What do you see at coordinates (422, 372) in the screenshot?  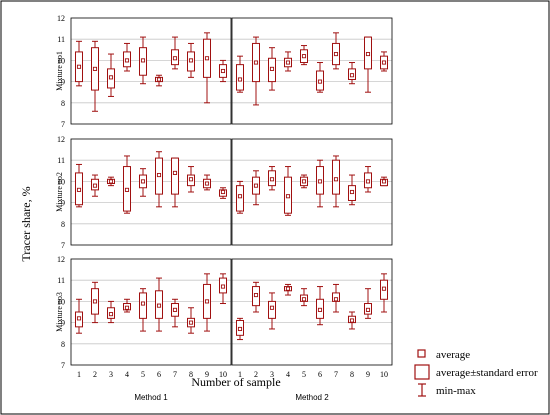 I see `legend-standard-error-symbol` at bounding box center [422, 372].